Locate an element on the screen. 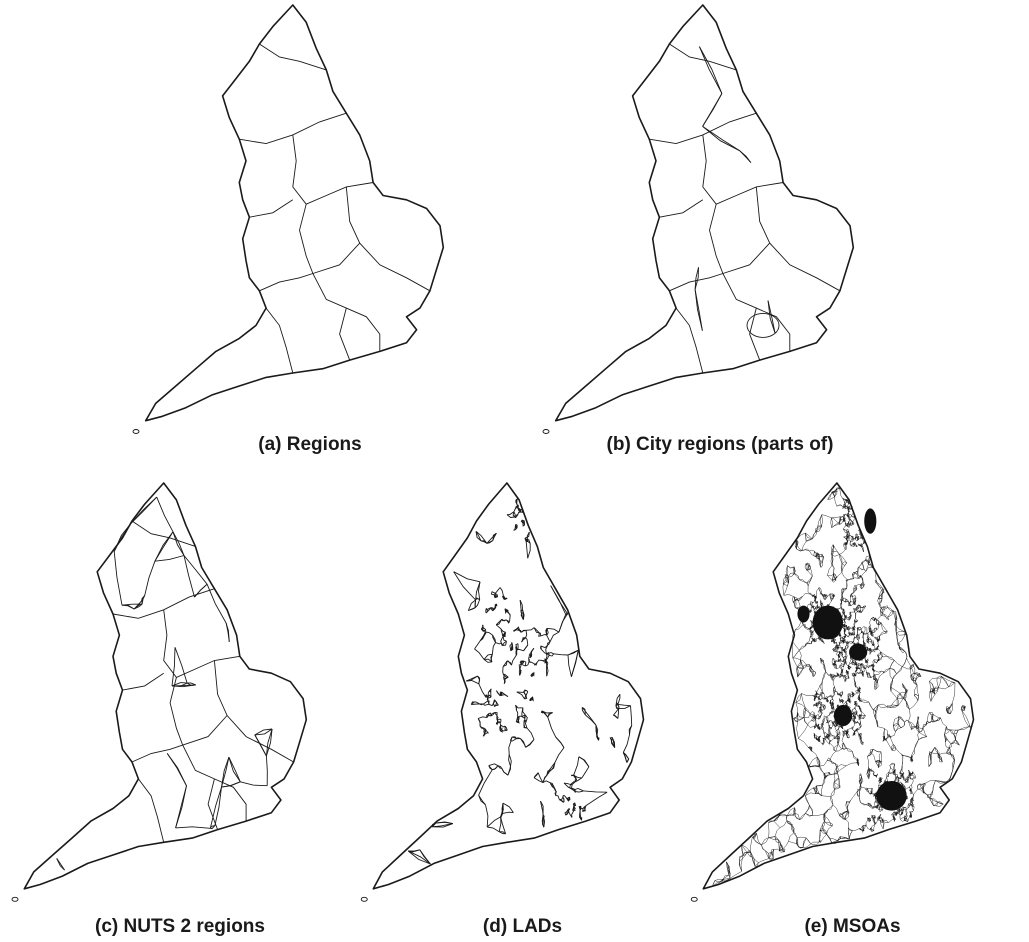  caption-msoas: (e) MSOAs is located at coordinates (852, 926).